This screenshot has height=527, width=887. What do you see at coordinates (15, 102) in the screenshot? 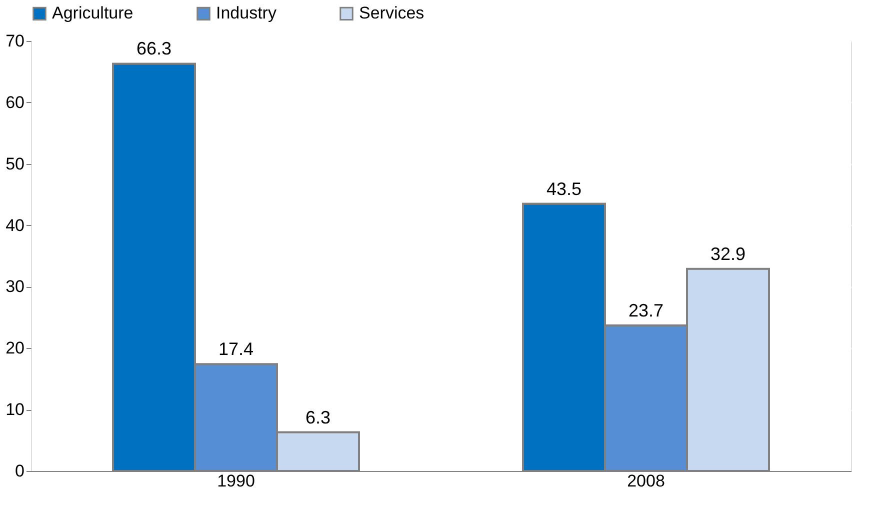
I see `y-tick-label: 60` at bounding box center [15, 102].